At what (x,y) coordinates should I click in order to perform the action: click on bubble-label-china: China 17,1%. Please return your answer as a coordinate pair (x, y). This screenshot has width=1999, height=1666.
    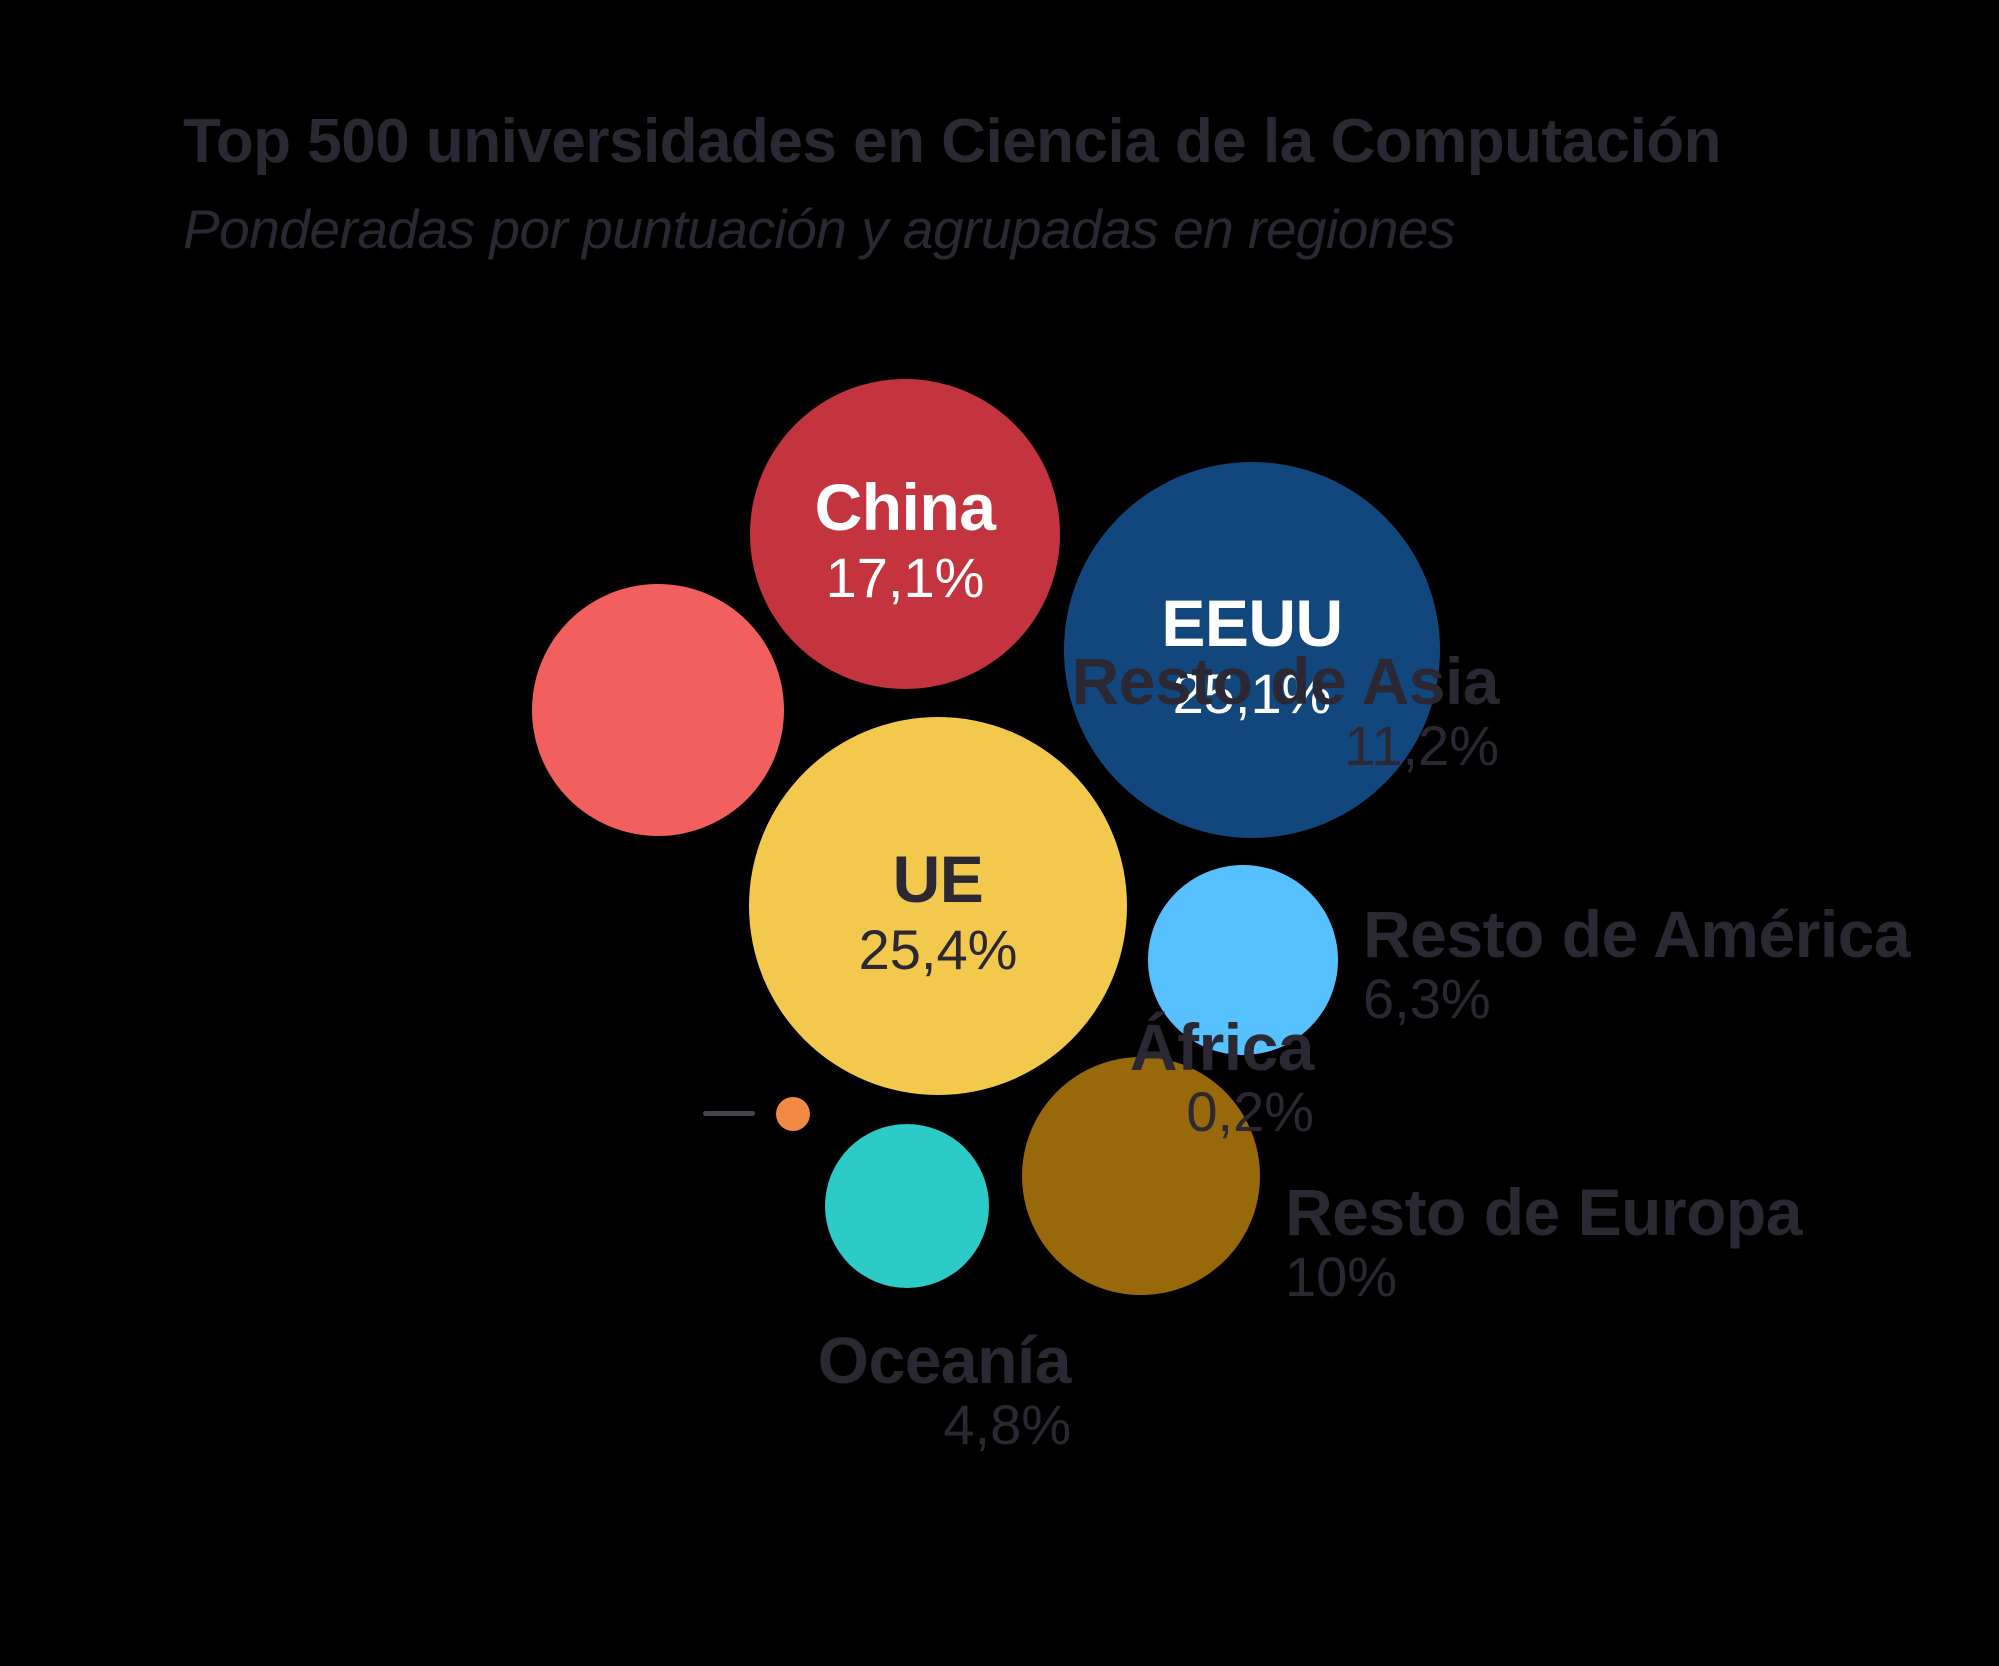
    Looking at the image, I should click on (905, 540).